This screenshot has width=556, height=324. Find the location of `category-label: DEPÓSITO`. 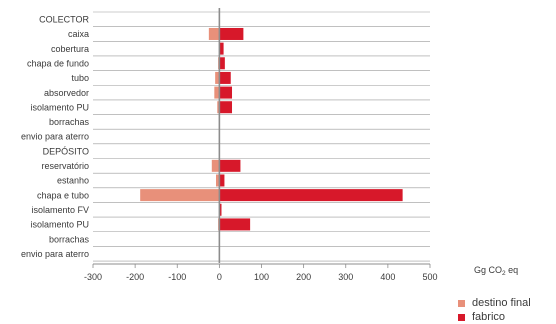

category-label: DEPÓSITO is located at coordinates (66, 151).